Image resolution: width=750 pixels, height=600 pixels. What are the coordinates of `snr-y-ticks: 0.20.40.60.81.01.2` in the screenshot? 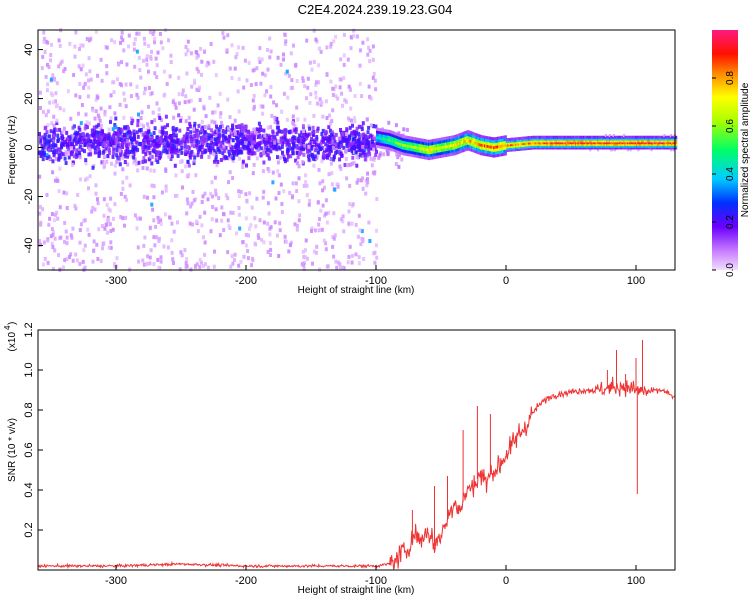 It's located at (33, 430).